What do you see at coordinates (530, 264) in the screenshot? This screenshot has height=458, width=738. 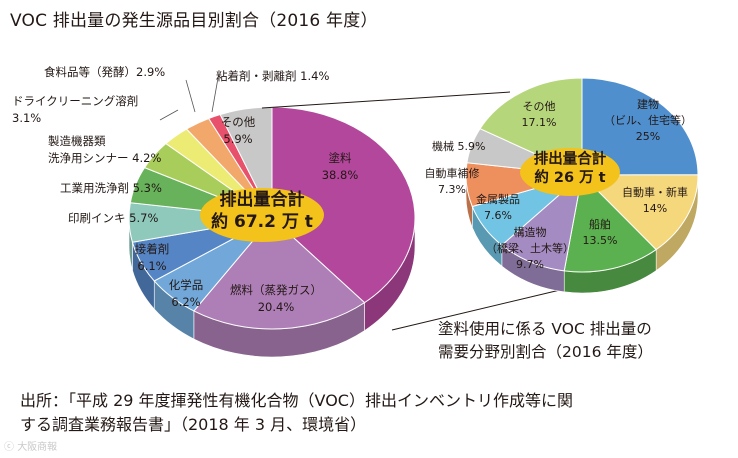 I see `pie-2-label-3-2: 9.7%` at bounding box center [530, 264].